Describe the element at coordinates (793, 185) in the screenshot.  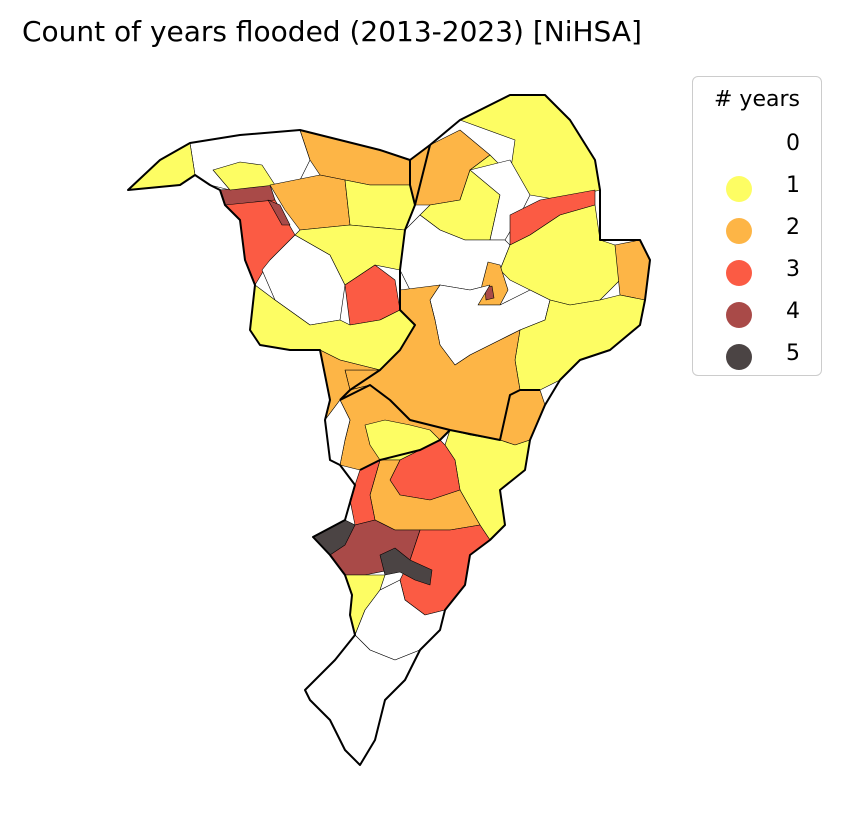
I see `legend-label: 1` at that location.